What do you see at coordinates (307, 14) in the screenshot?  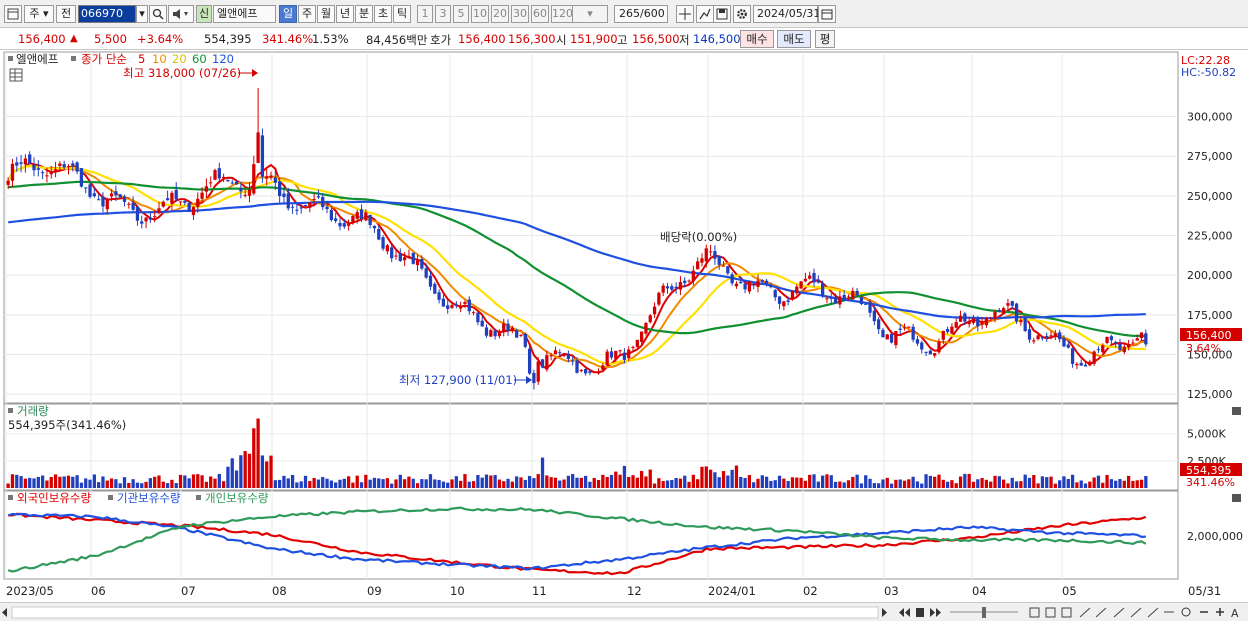 I see `period-button-1: 주` at bounding box center [307, 14].